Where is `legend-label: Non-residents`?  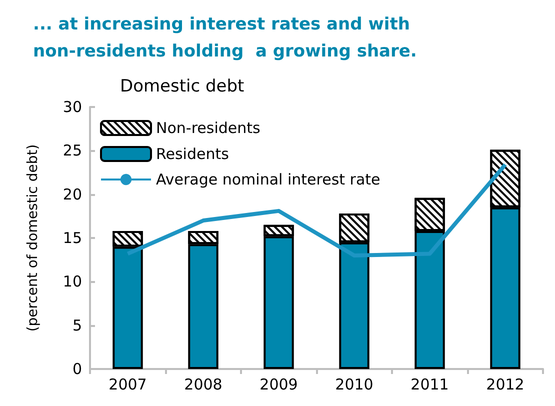
legend-label: Non-residents is located at coordinates (208, 128).